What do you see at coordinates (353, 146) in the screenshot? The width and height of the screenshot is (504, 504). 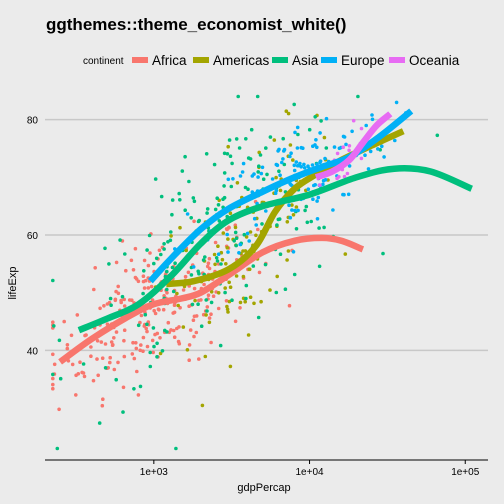 I see `smooth-line-oceania` at bounding box center [353, 146].